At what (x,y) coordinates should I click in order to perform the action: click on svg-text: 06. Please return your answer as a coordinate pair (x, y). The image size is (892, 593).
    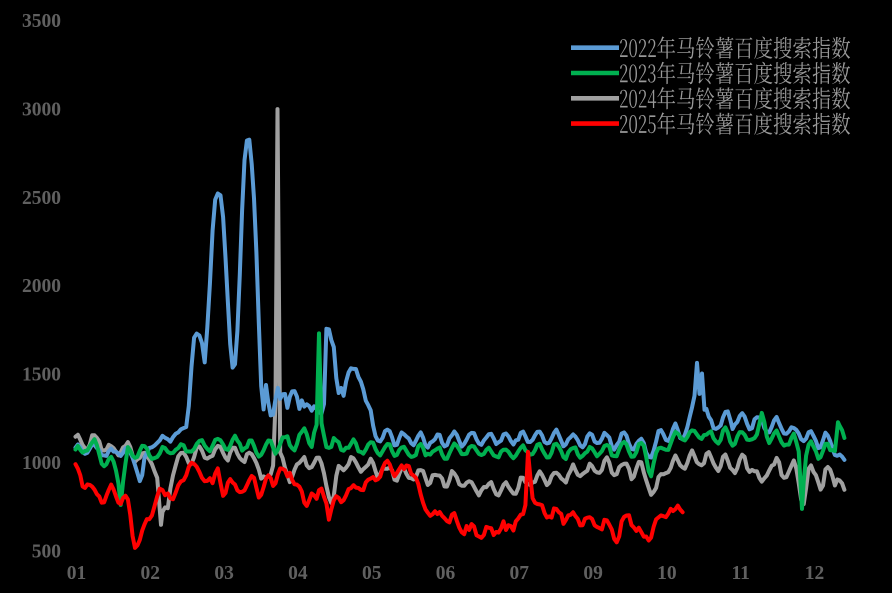
    Looking at the image, I should click on (446, 573).